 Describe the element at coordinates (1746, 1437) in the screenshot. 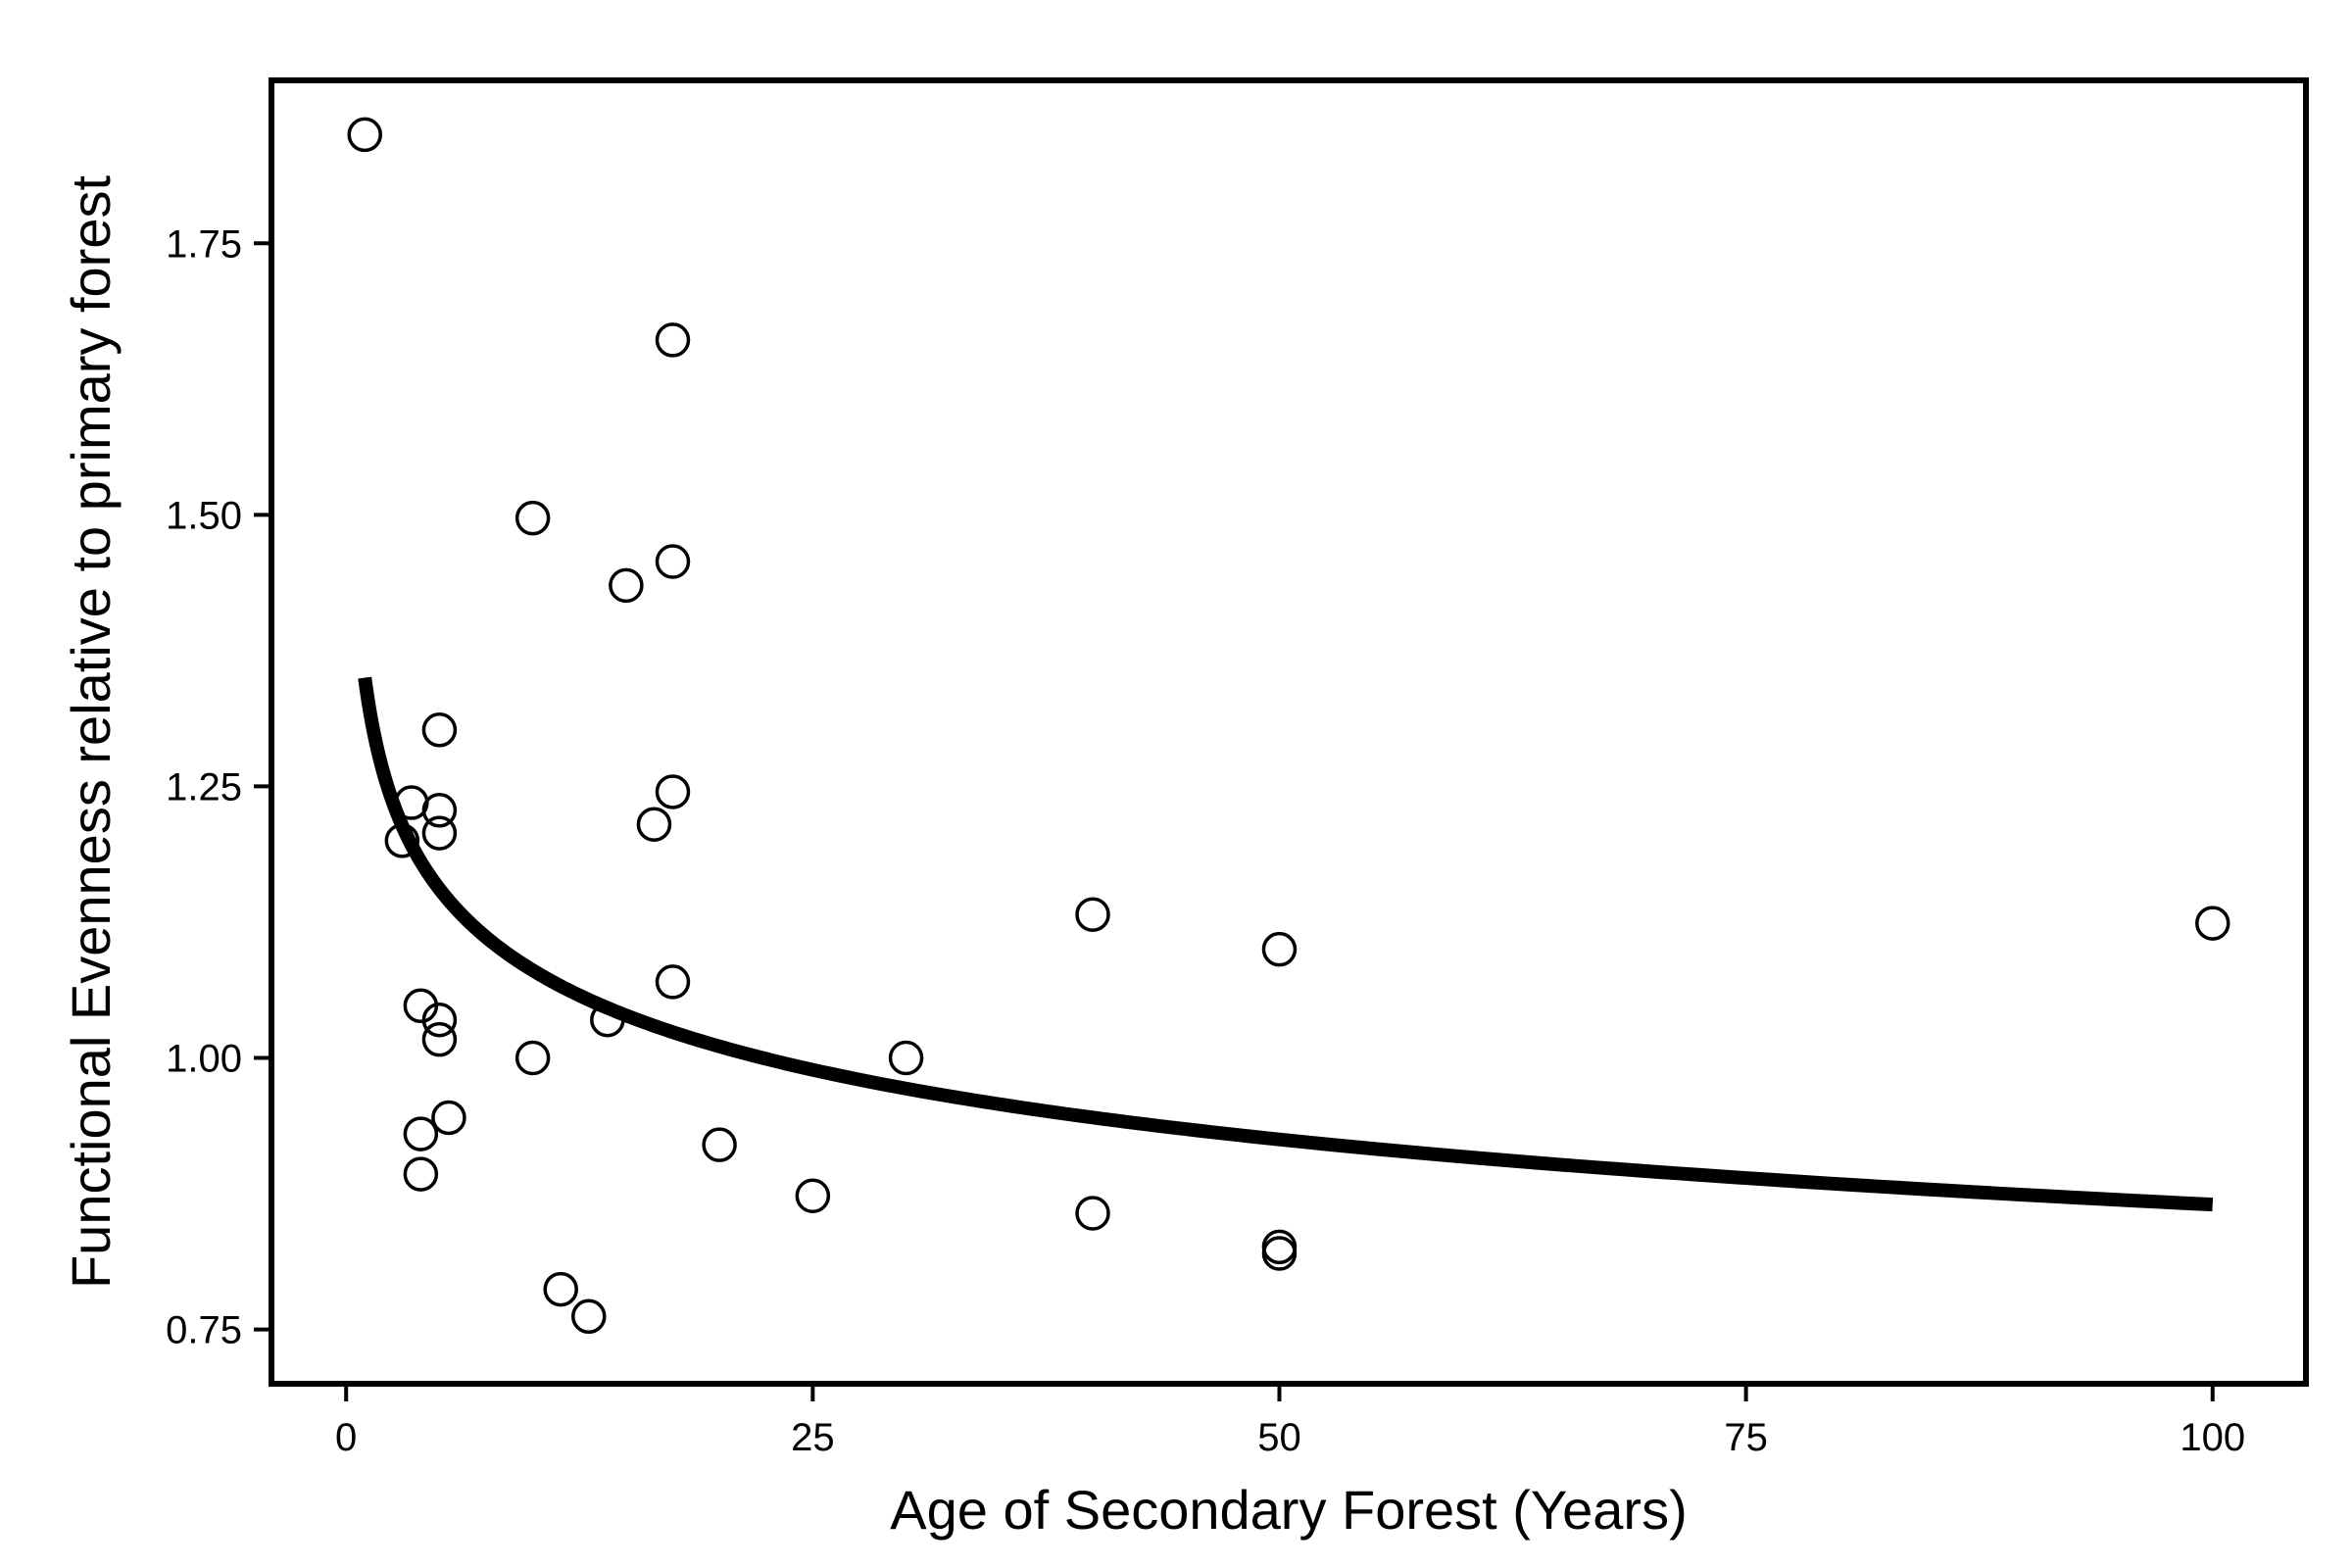

I see `x-tick-label: 75` at that location.